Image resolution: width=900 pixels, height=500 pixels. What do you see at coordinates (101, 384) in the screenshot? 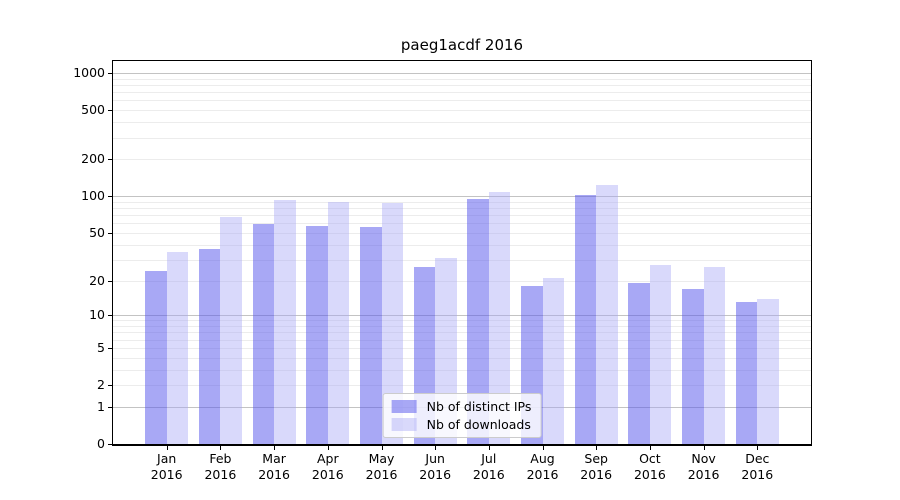
I see `y-axis-tick-label: 2` at bounding box center [101, 384].